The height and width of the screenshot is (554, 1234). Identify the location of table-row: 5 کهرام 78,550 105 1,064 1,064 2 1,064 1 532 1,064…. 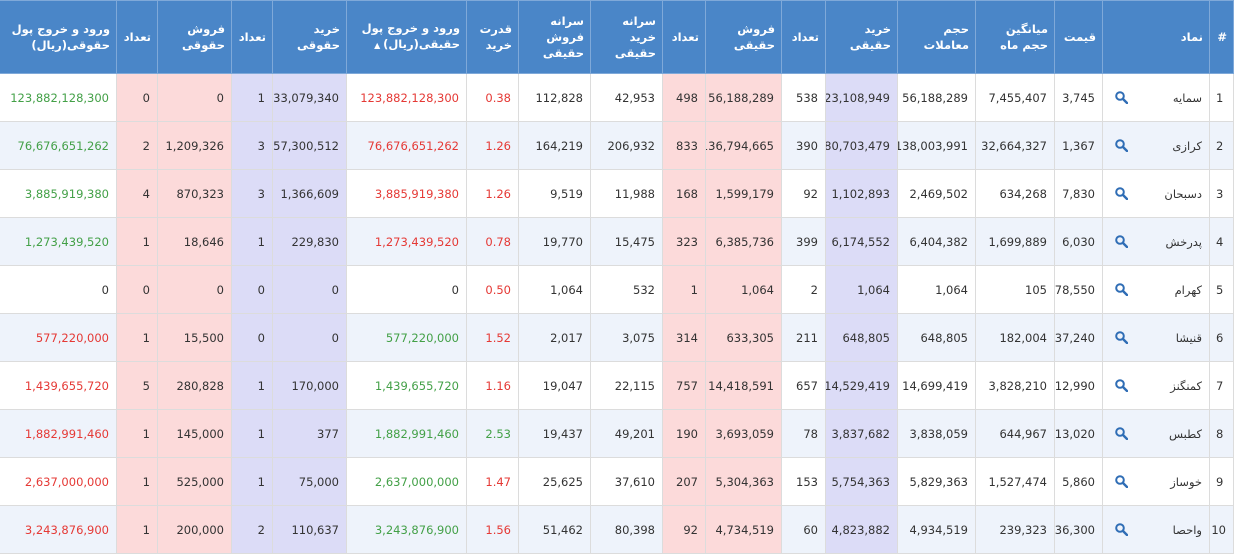
(617, 289).